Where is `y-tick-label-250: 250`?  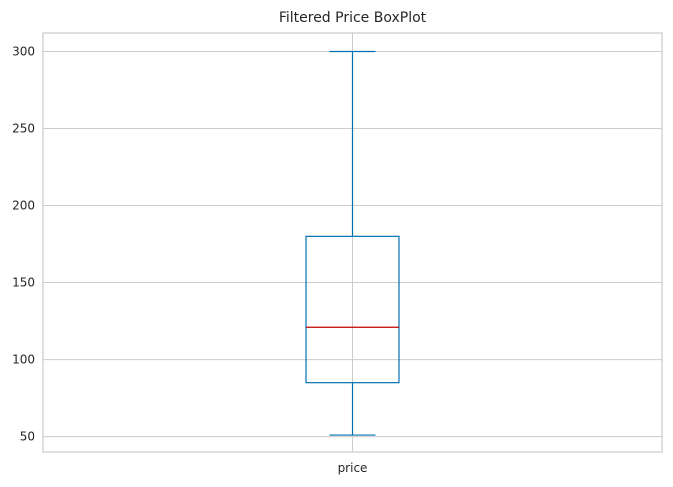 y-tick-label-250: 250 is located at coordinates (23, 129).